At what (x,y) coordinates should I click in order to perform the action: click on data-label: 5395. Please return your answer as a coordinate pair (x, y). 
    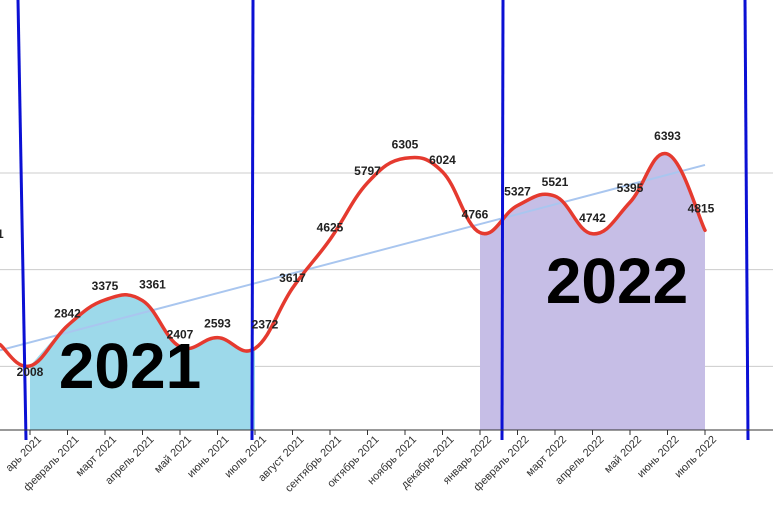
    Looking at the image, I should click on (630, 188).